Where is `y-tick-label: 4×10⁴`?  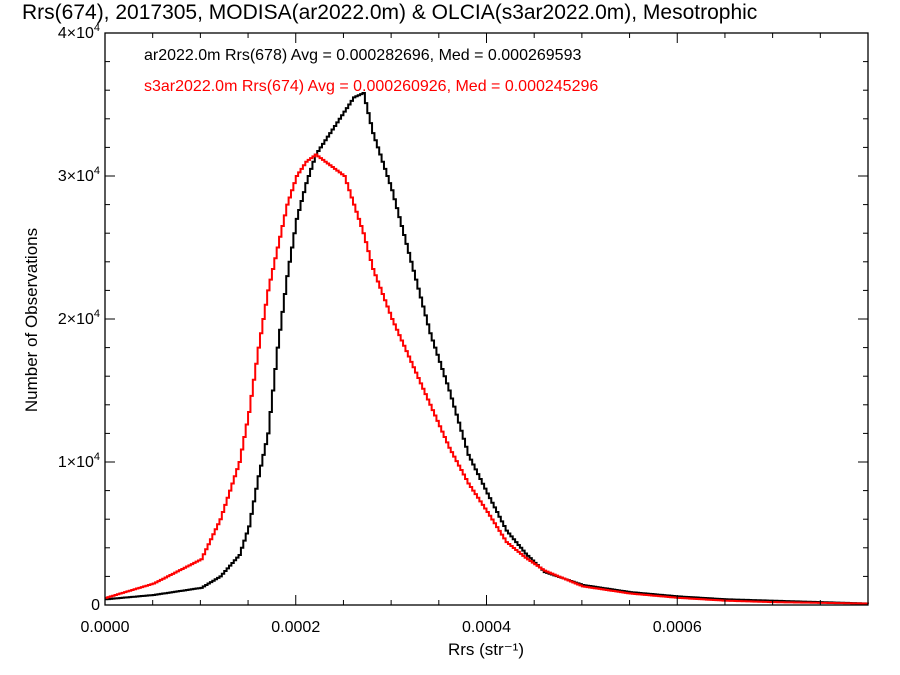
y-tick-label: 4×10⁴ is located at coordinates (79, 32).